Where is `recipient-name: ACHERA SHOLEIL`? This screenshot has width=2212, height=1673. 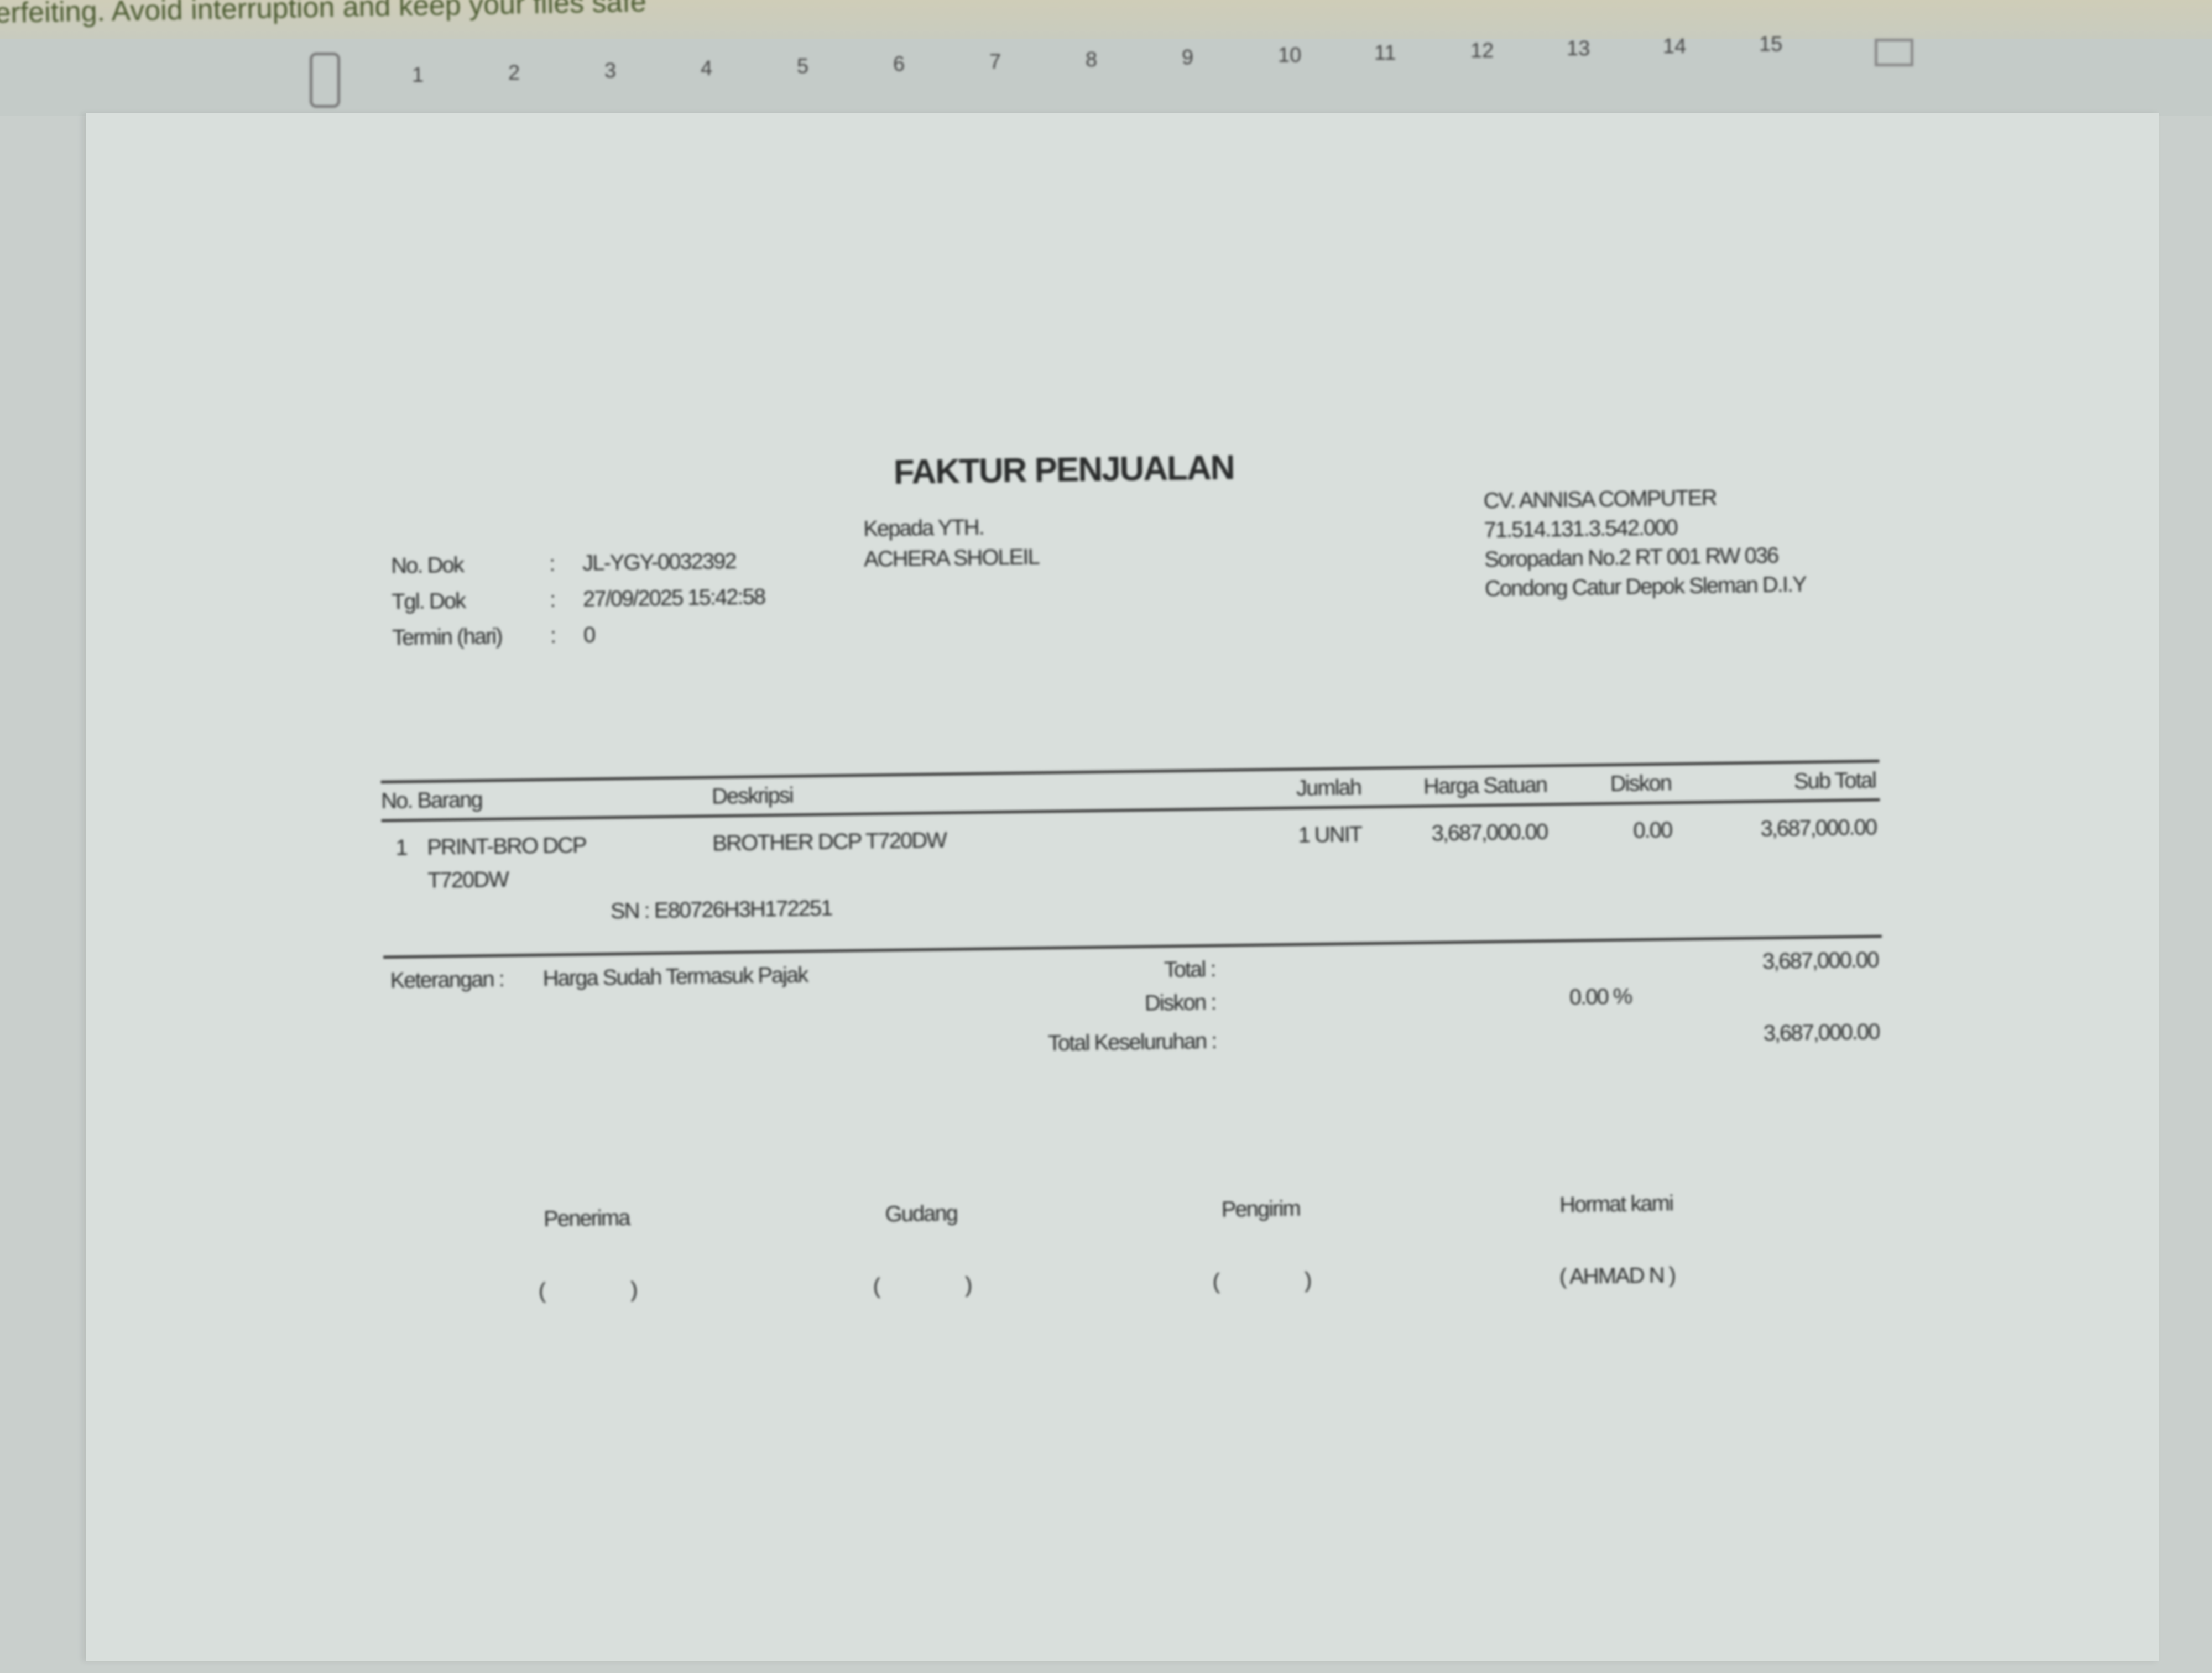 recipient-name: ACHERA SHOLEIL is located at coordinates (952, 558).